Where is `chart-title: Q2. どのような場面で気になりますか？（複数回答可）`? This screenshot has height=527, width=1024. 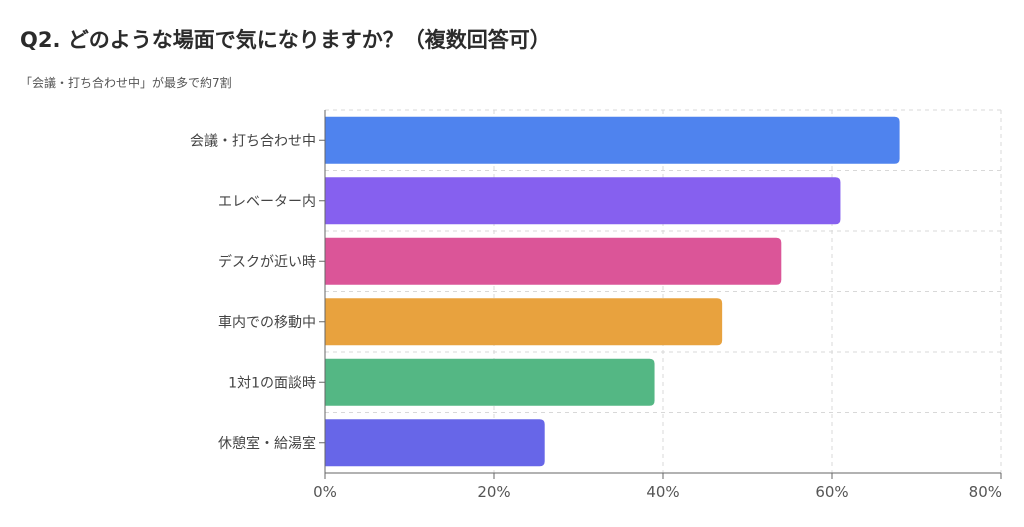 chart-title: Q2. どのような場面で気になりますか？（複数回答可） is located at coordinates (285, 40).